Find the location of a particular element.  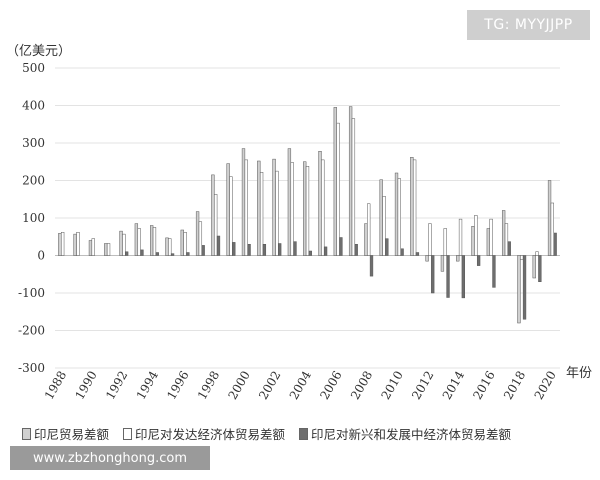

legend-item-developed: 印尼对发达经济体贸易差额 is located at coordinates (204, 433).